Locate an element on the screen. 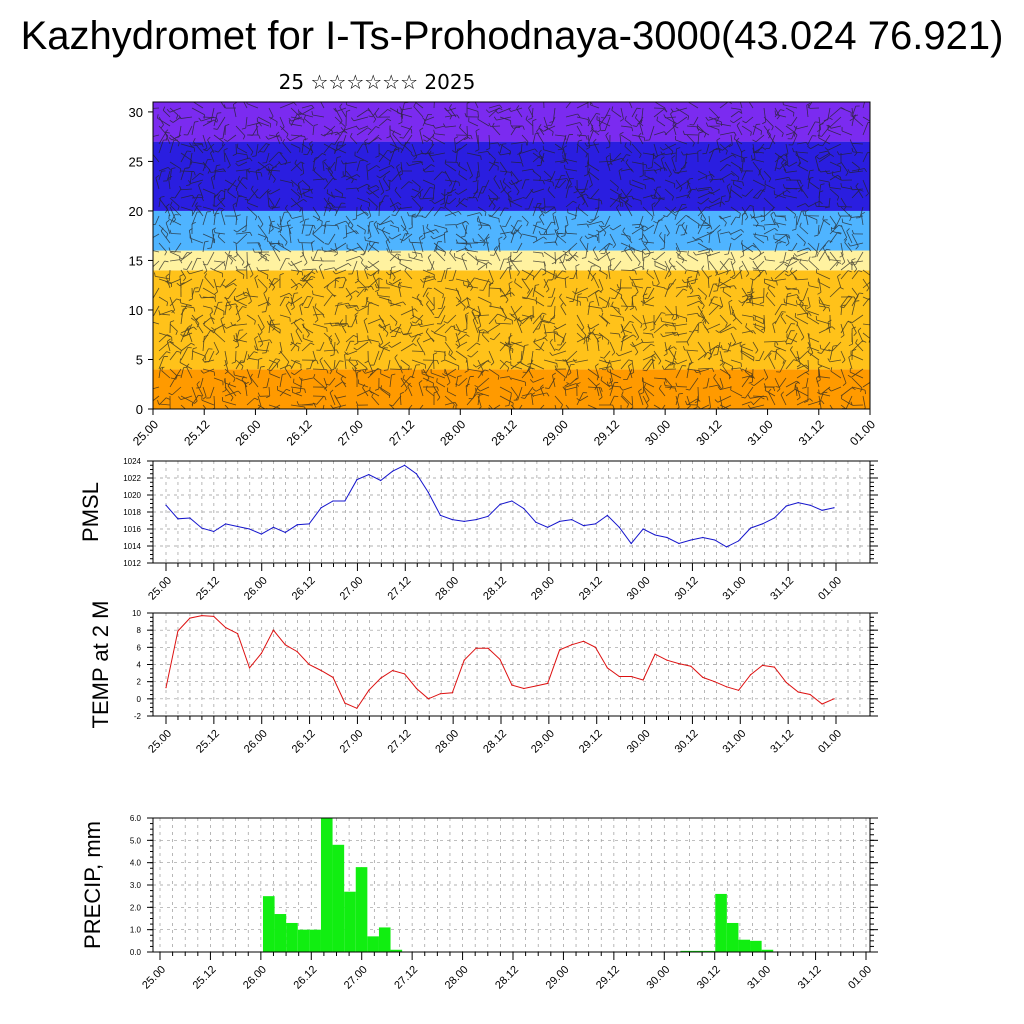 The image size is (1024, 1024). x-tick-label: 27.00 is located at coordinates (350, 432).